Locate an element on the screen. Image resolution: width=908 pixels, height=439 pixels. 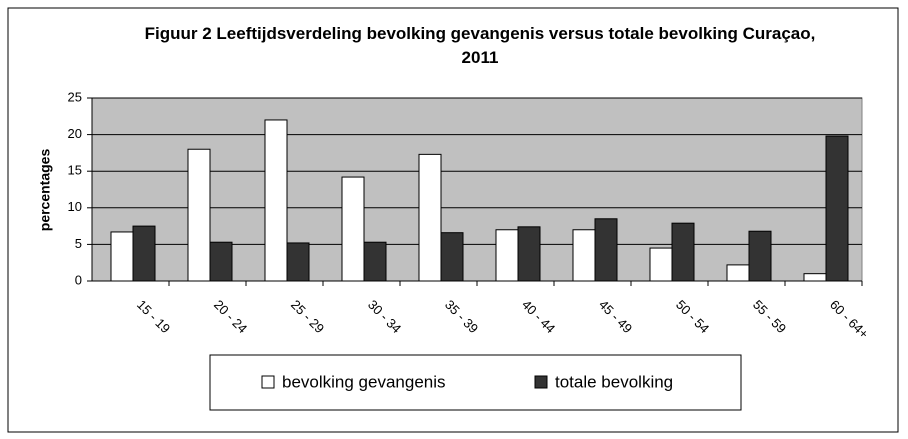
legend-label: totale bevolking is located at coordinates (614, 381).